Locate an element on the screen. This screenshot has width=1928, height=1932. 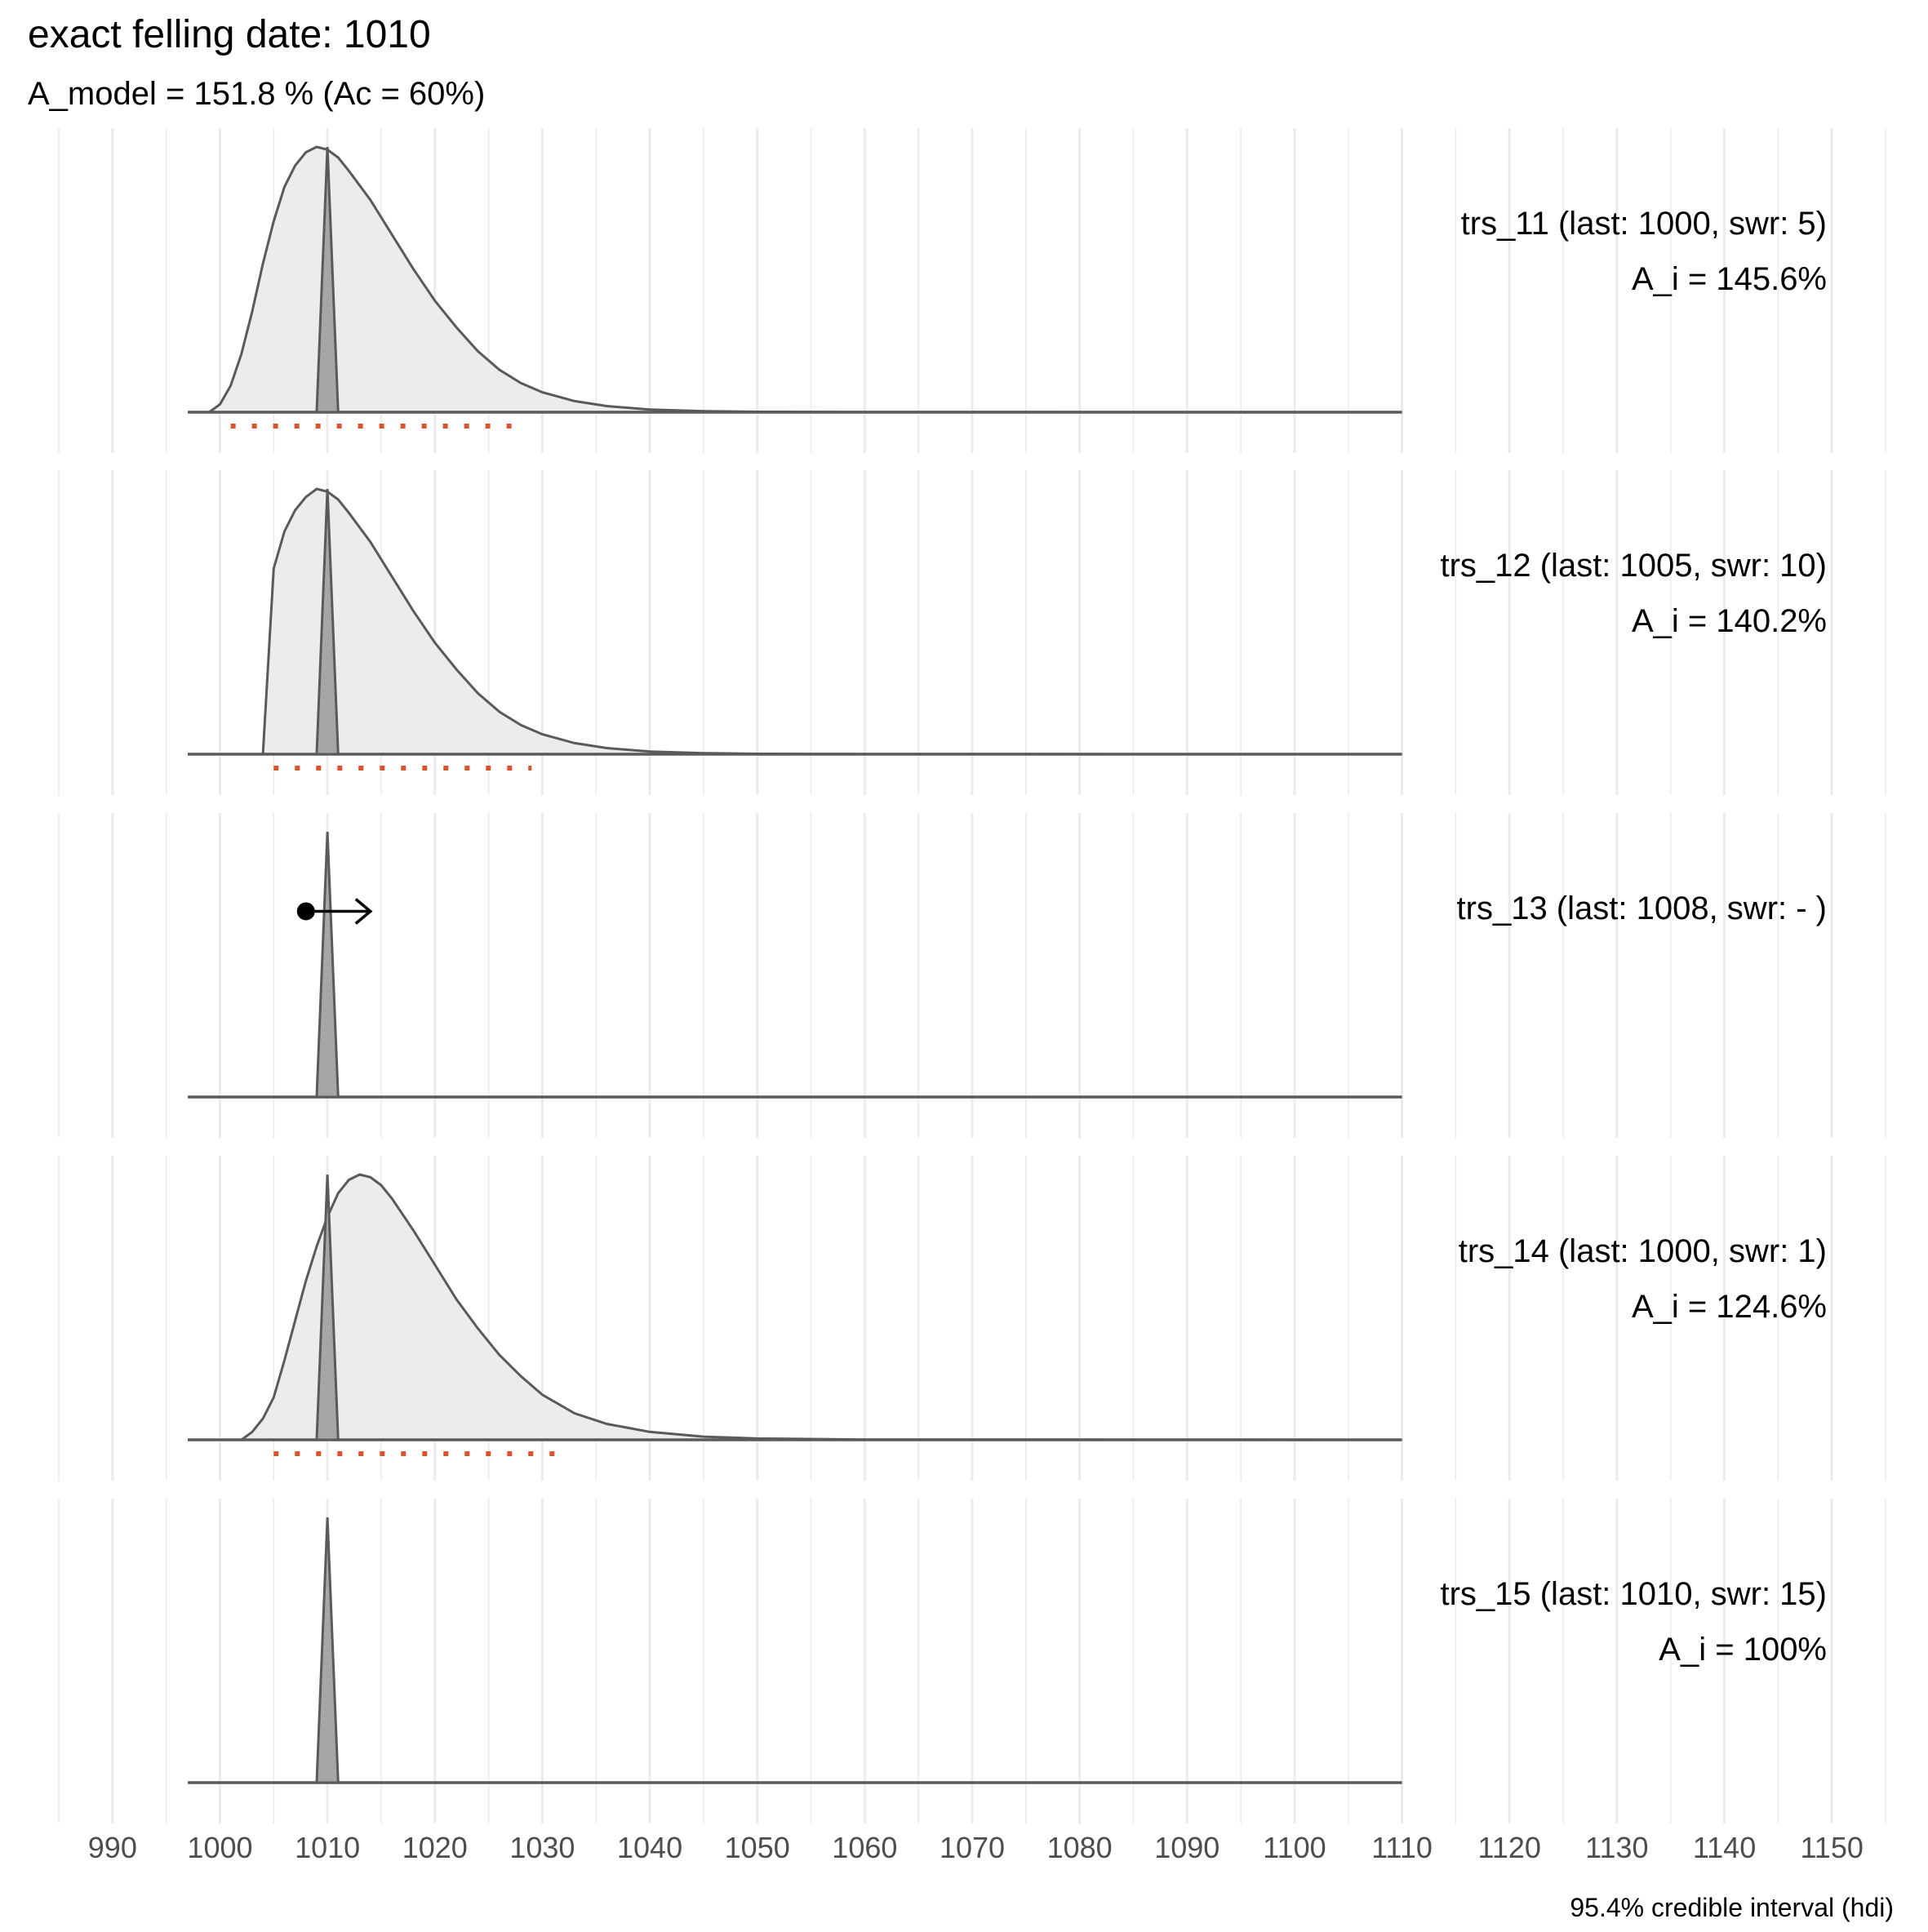
x-tick-label: 1040 is located at coordinates (649, 1847).